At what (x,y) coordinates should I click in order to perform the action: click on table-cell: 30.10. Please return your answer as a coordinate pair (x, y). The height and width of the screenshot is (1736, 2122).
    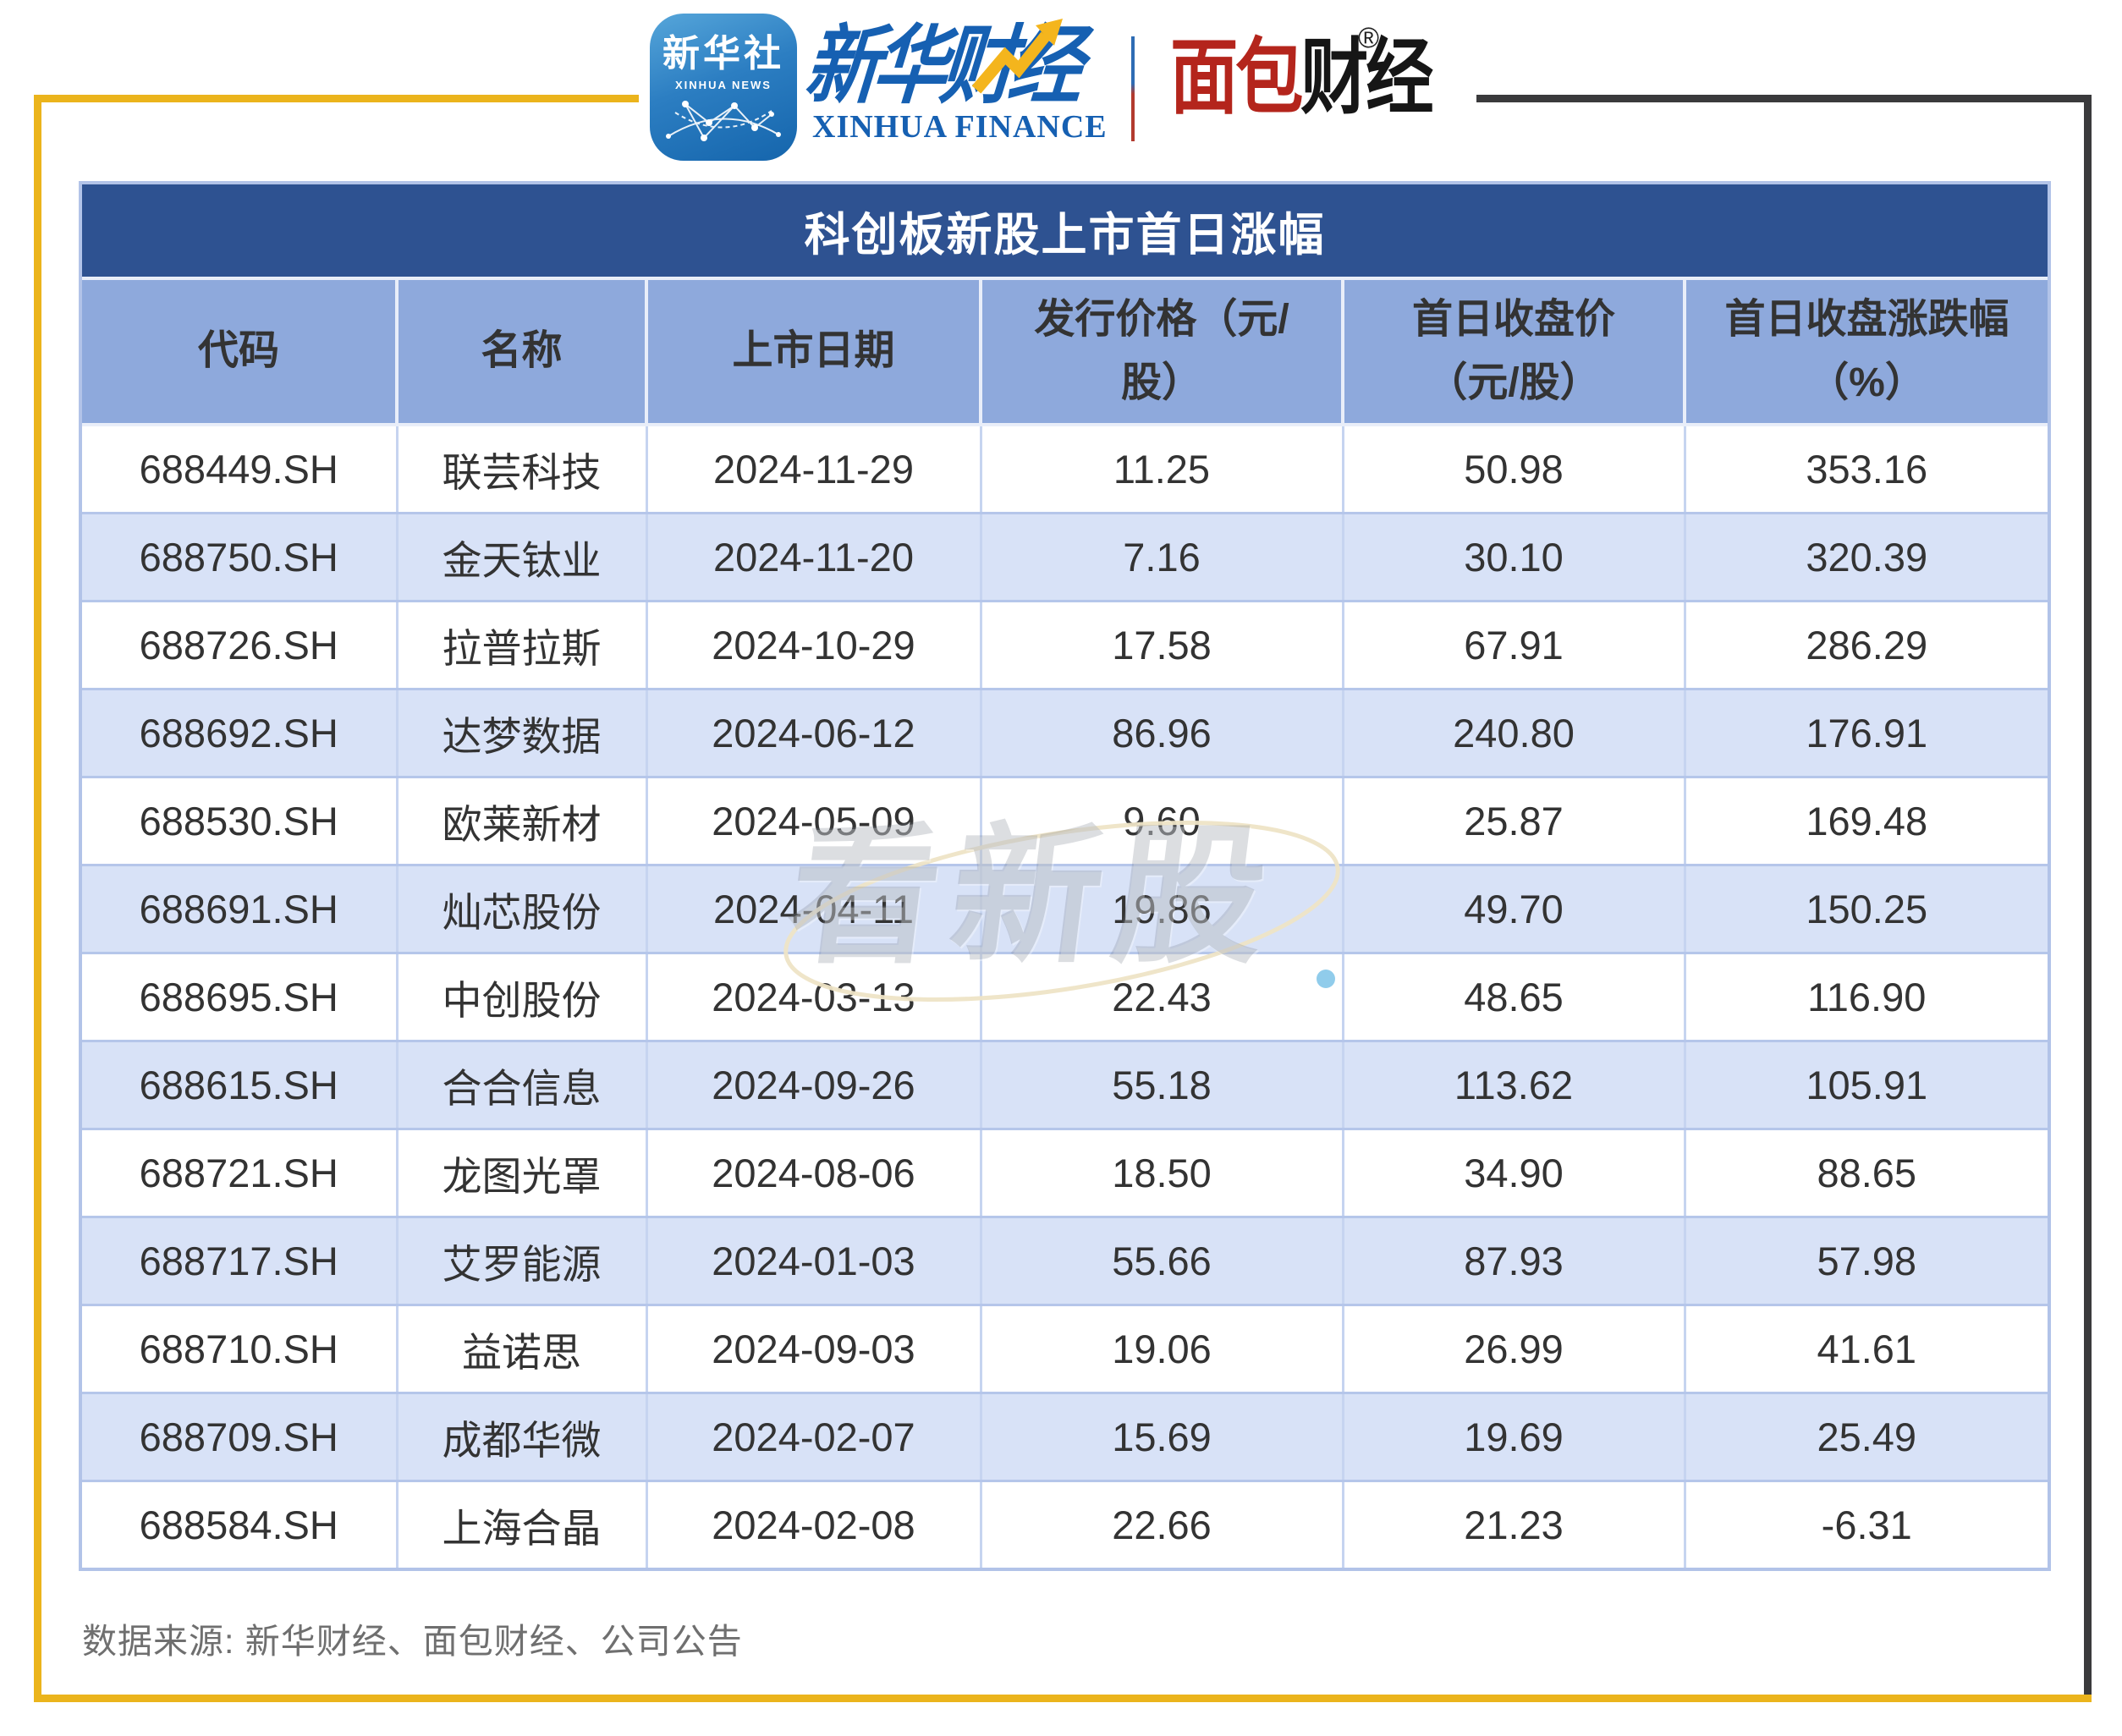
    Looking at the image, I should click on (1514, 557).